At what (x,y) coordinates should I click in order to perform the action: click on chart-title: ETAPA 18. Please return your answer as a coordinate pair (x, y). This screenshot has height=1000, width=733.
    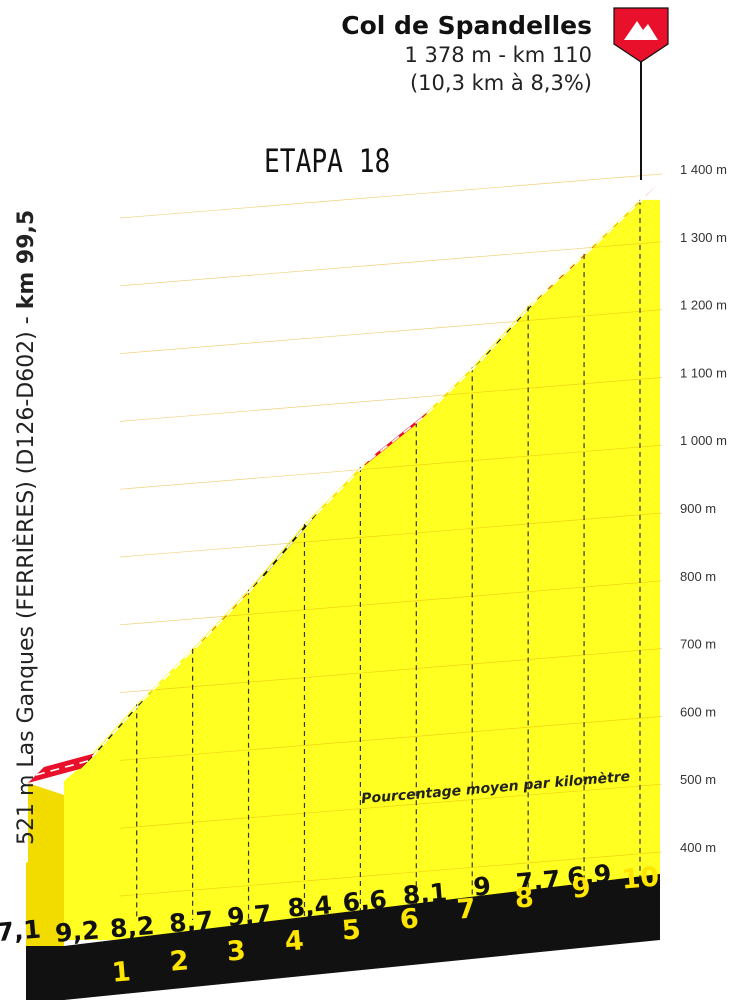
    Looking at the image, I should click on (327, 160).